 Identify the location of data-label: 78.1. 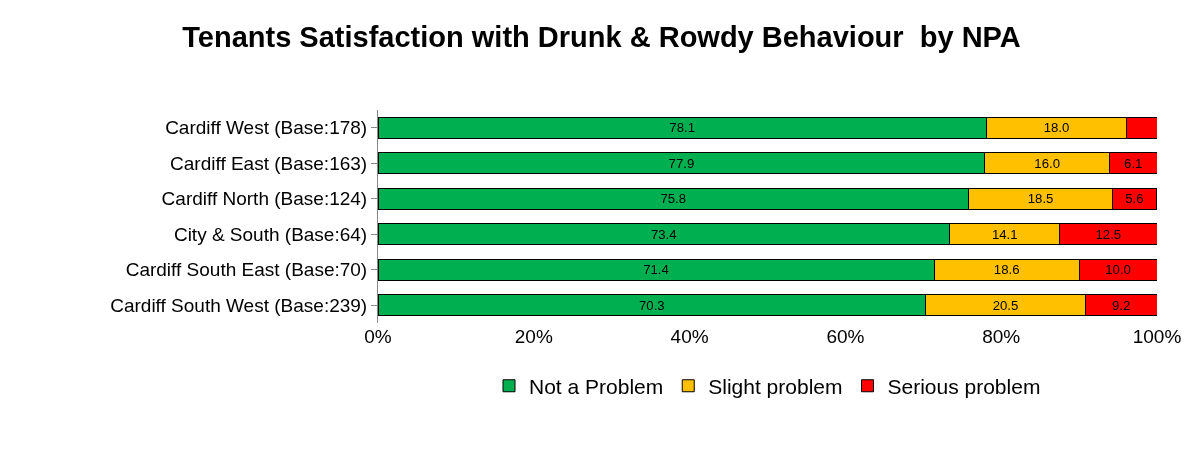
(682, 128).